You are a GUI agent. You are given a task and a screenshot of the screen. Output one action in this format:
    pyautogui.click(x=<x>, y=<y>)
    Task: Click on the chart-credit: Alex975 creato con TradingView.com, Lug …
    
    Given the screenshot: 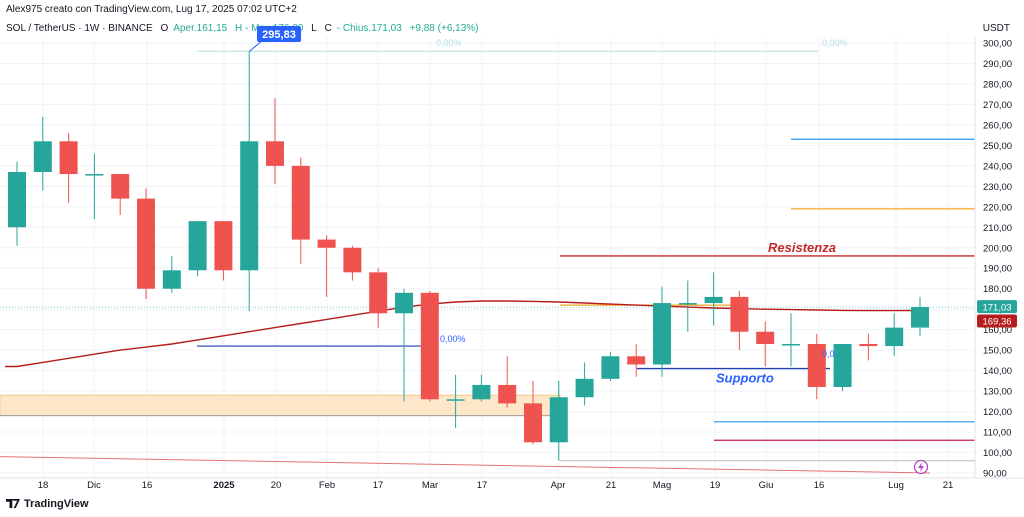 What is the action you would take?
    pyautogui.click(x=151, y=9)
    